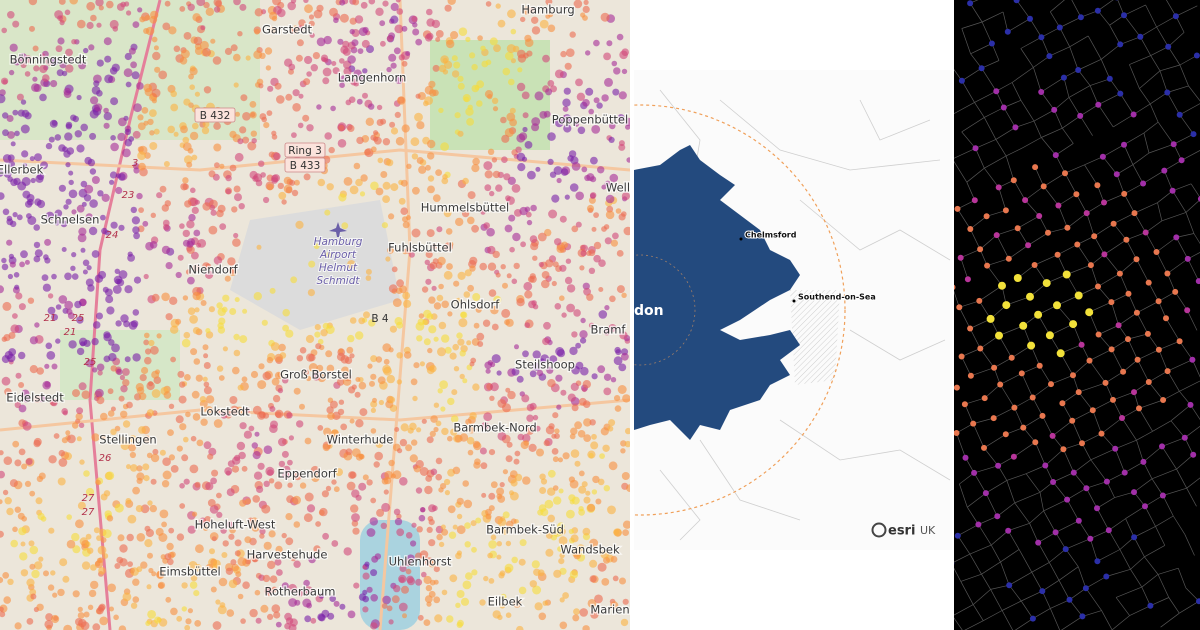 This screenshot has width=1200, height=630. What do you see at coordinates (88, 498) in the screenshot?
I see `road-number: 27` at bounding box center [88, 498].